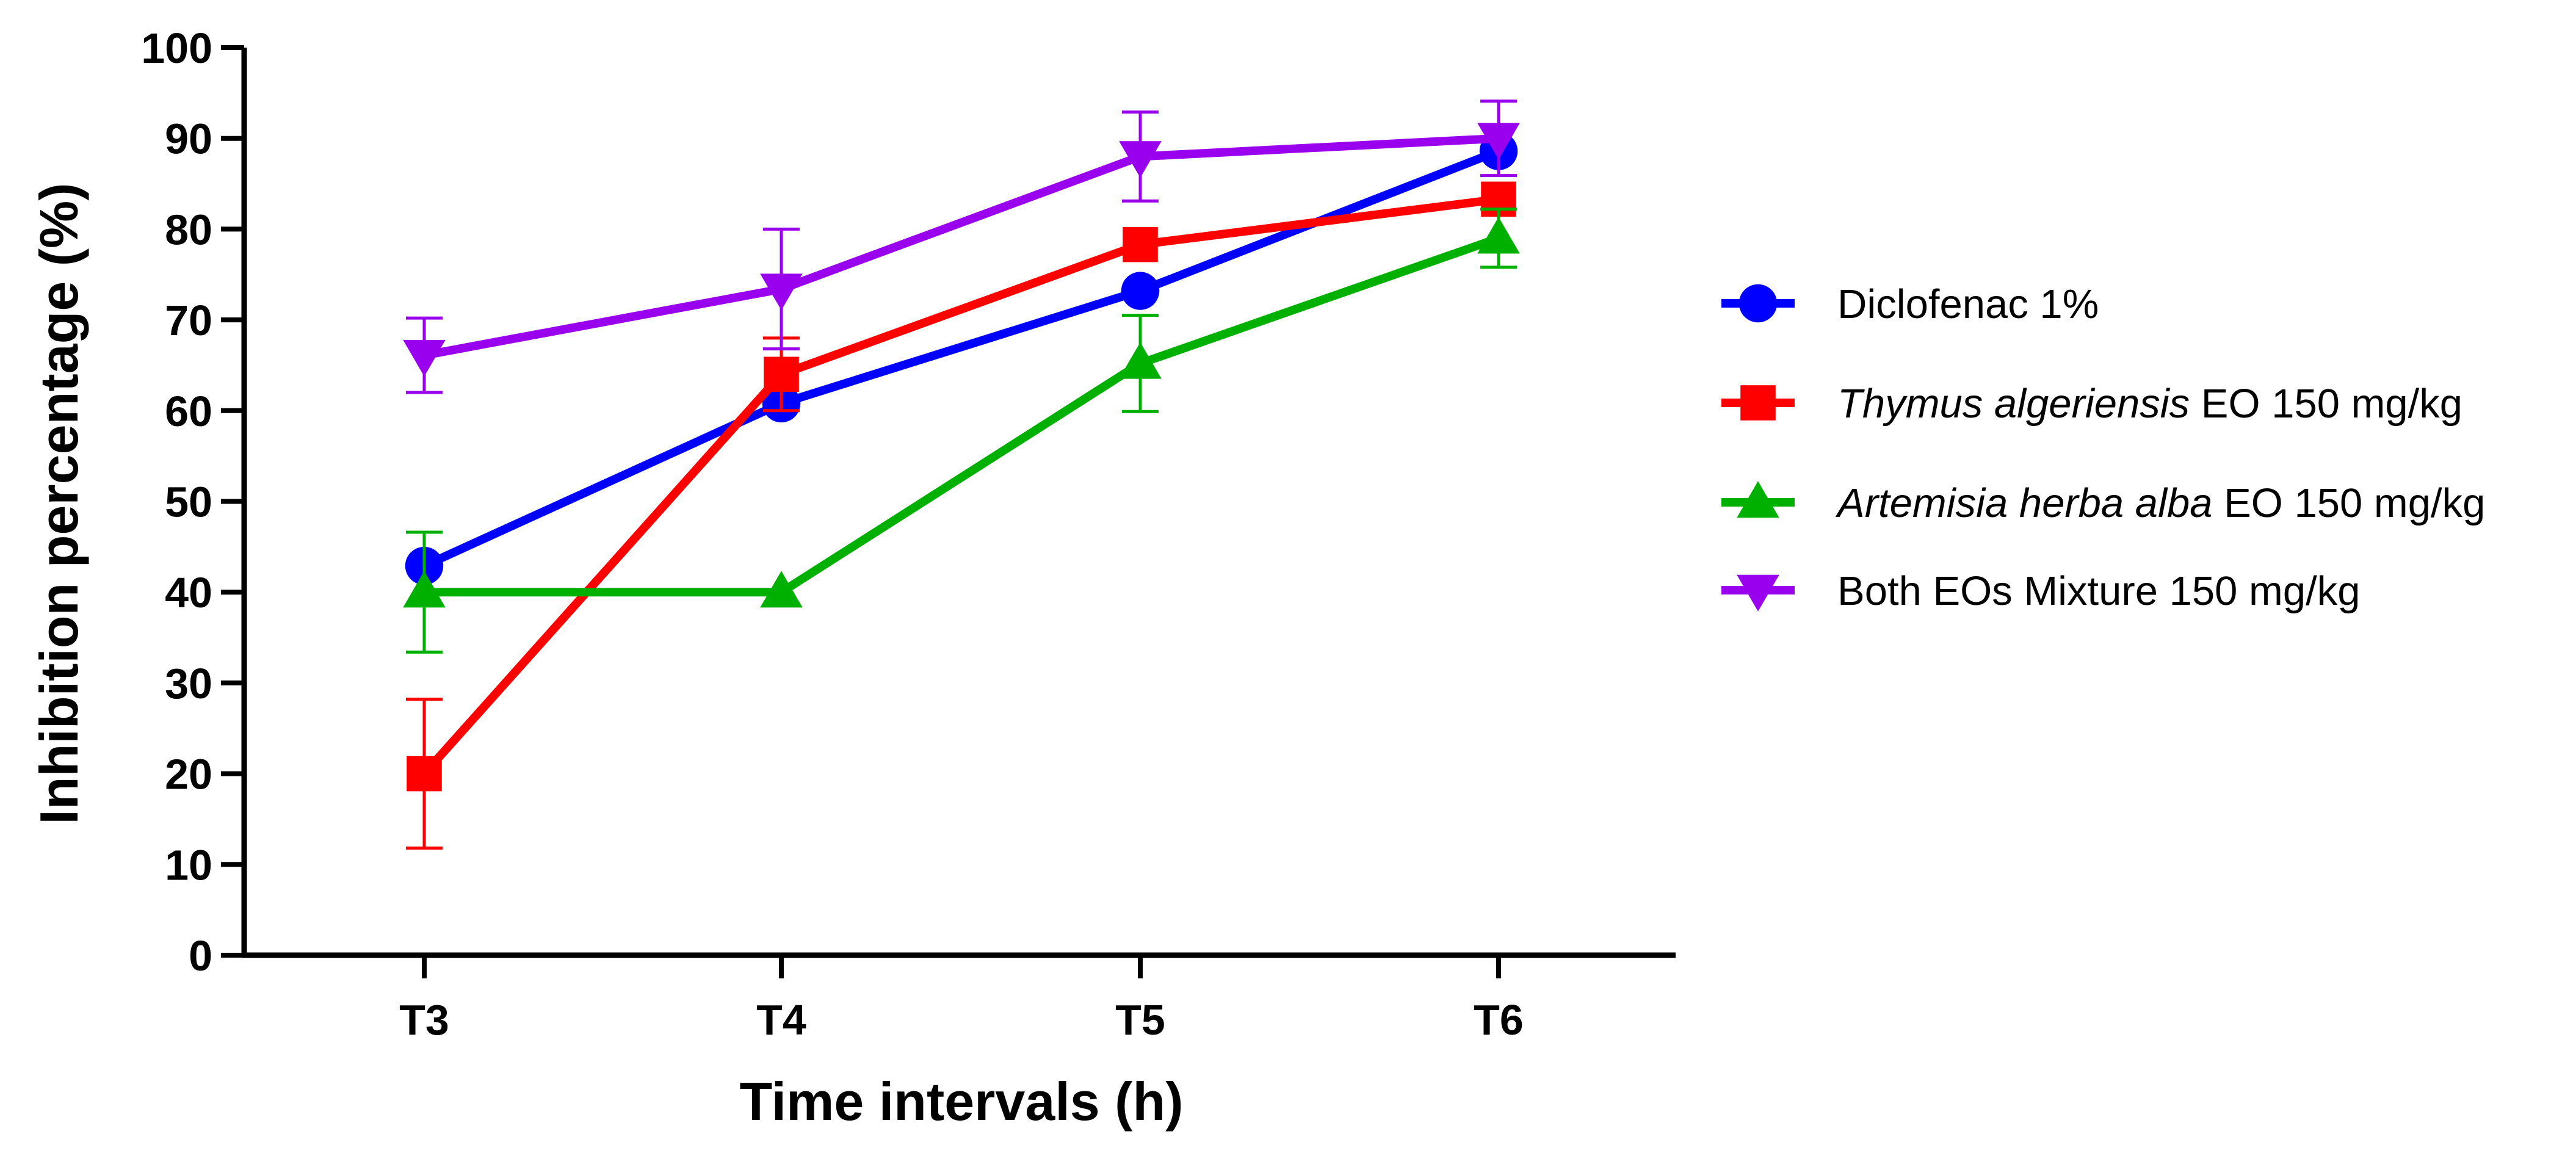 This screenshot has height=1156, width=2576. I want to click on y-tick-label: 100, so click(176, 48).